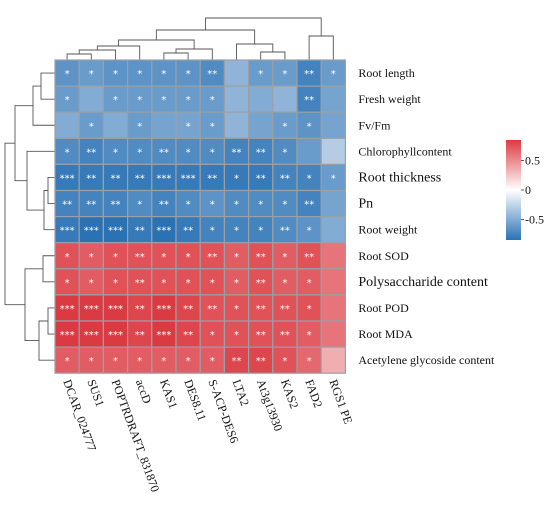  What do you see at coordinates (374, 125) in the screenshot?
I see `row-label: Fv/Fm` at bounding box center [374, 125].